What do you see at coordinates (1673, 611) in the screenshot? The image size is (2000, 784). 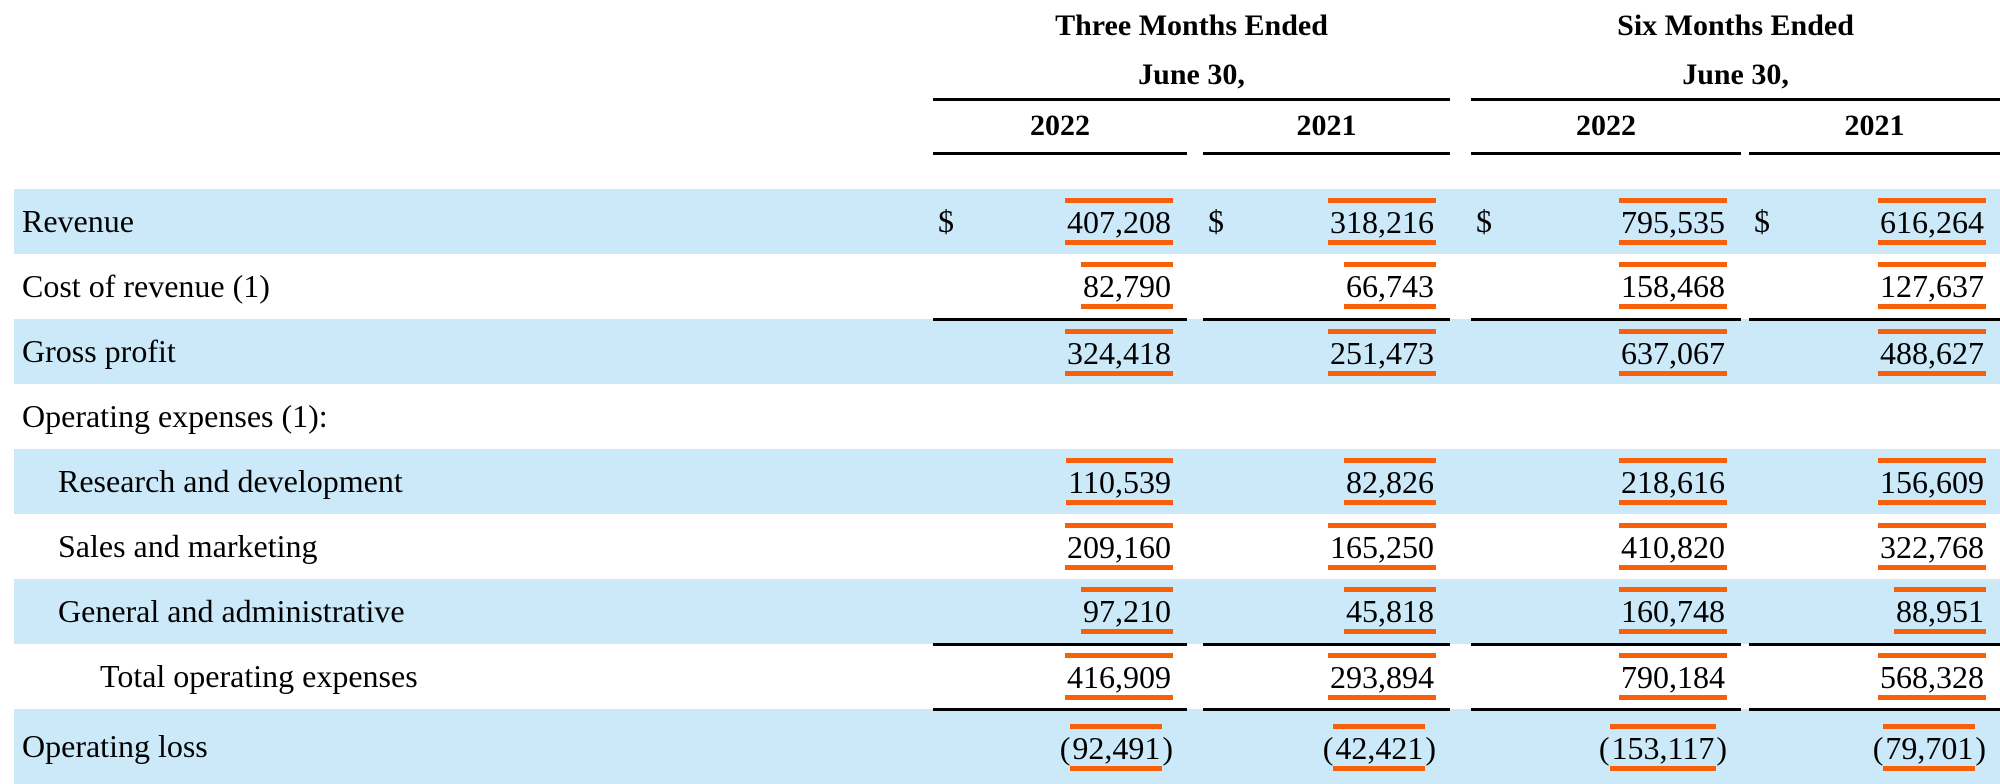 I see `fact-value: 160,748` at bounding box center [1673, 611].